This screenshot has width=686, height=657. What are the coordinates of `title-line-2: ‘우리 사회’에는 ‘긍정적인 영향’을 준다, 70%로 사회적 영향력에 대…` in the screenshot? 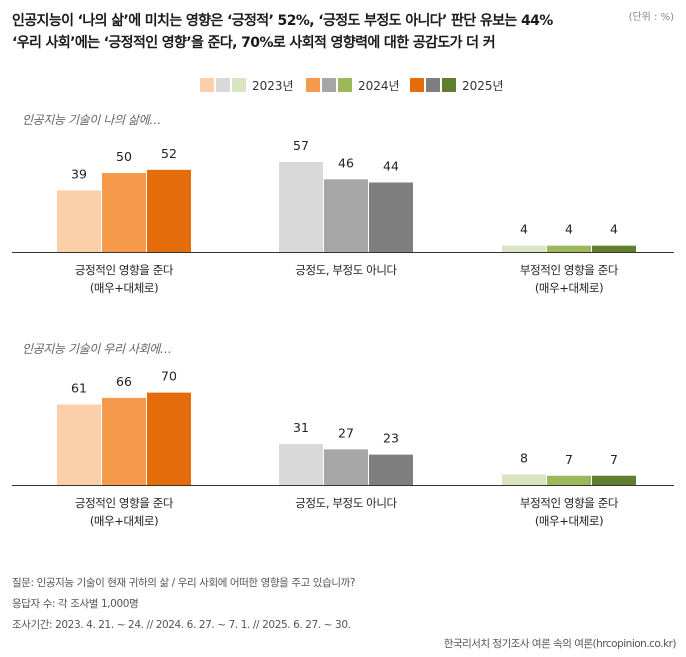 It's located at (254, 43).